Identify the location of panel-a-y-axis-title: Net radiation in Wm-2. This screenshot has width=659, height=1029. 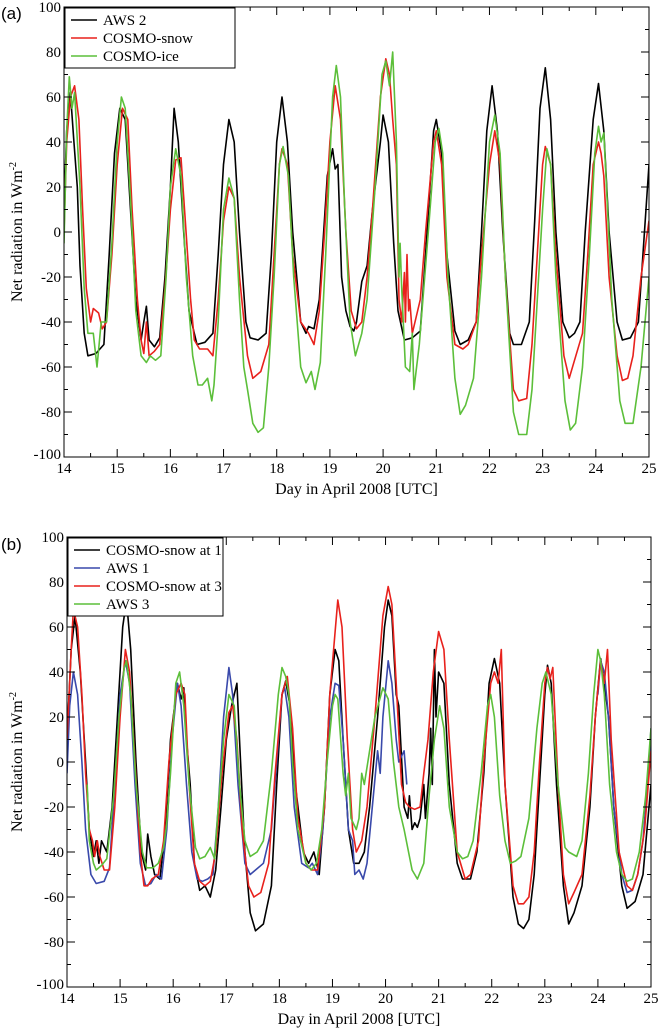
(17, 232).